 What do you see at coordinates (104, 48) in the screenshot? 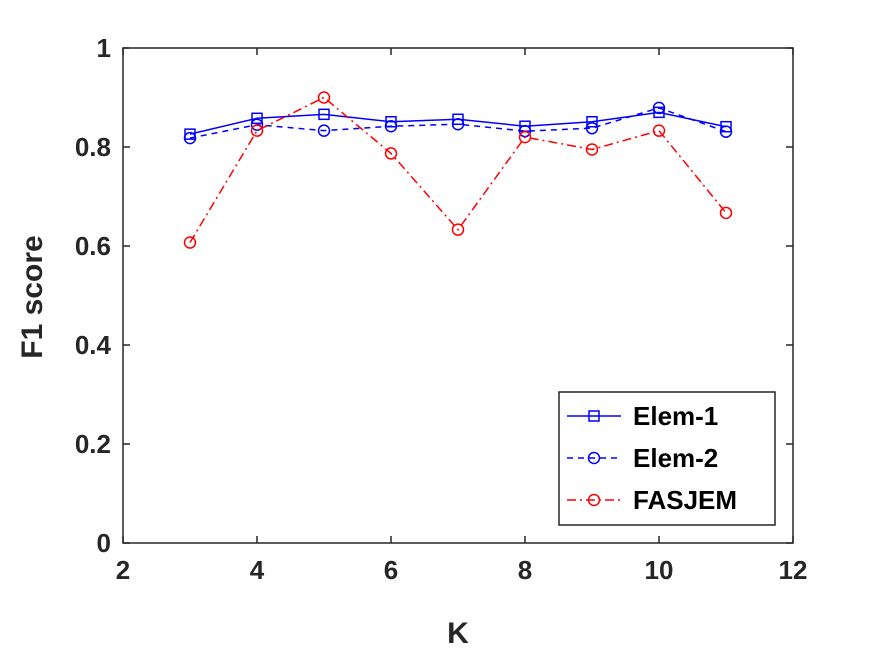
I see `y-tick-label: 1` at bounding box center [104, 48].